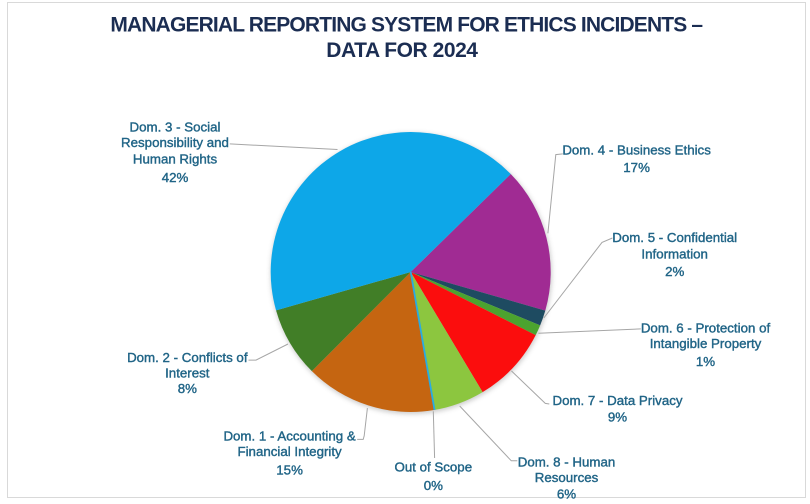  Describe the element at coordinates (187, 357) in the screenshot. I see `svg-text: Dom. 2 - Conflicts of` at that location.